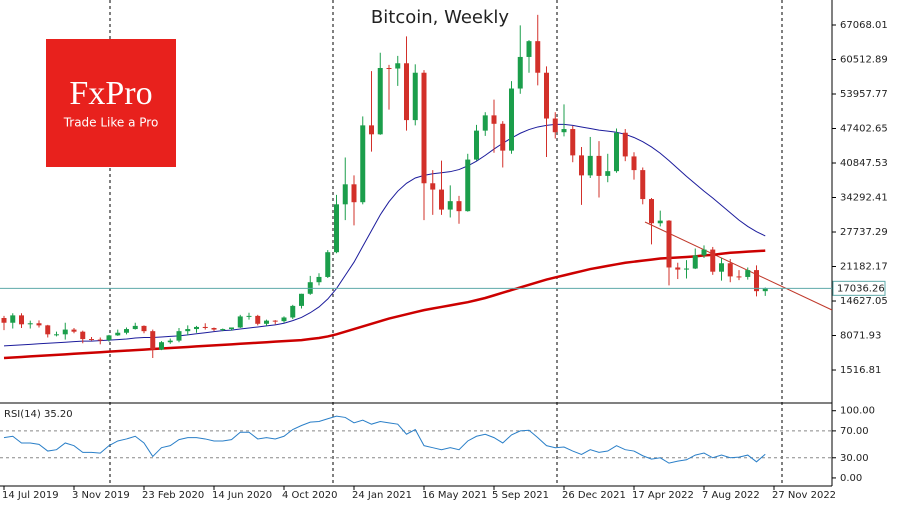 This screenshot has height=506, width=900. Describe the element at coordinates (594, 495) in the screenshot. I see `x-tick-label: 26 Dec 2021` at that location.